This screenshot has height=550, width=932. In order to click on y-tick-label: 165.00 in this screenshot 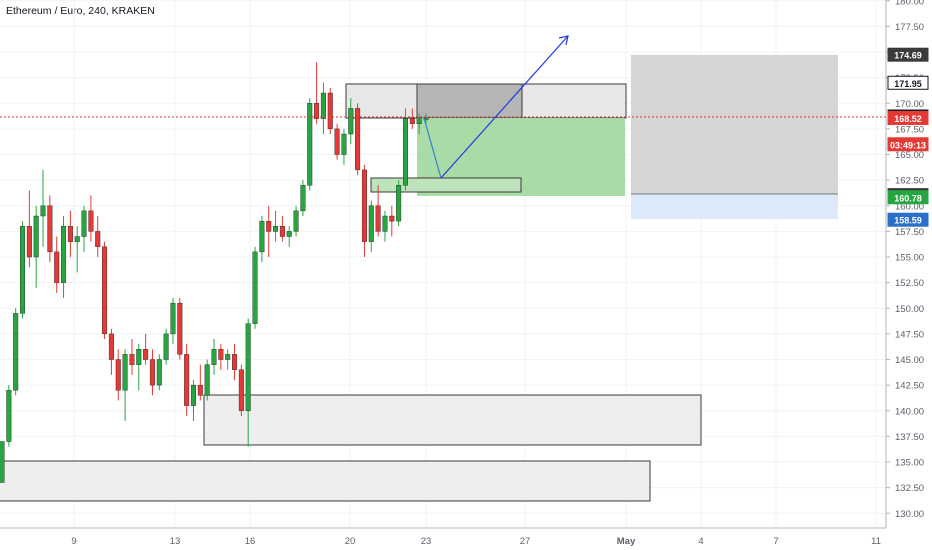, I will do `click(909, 155)`.